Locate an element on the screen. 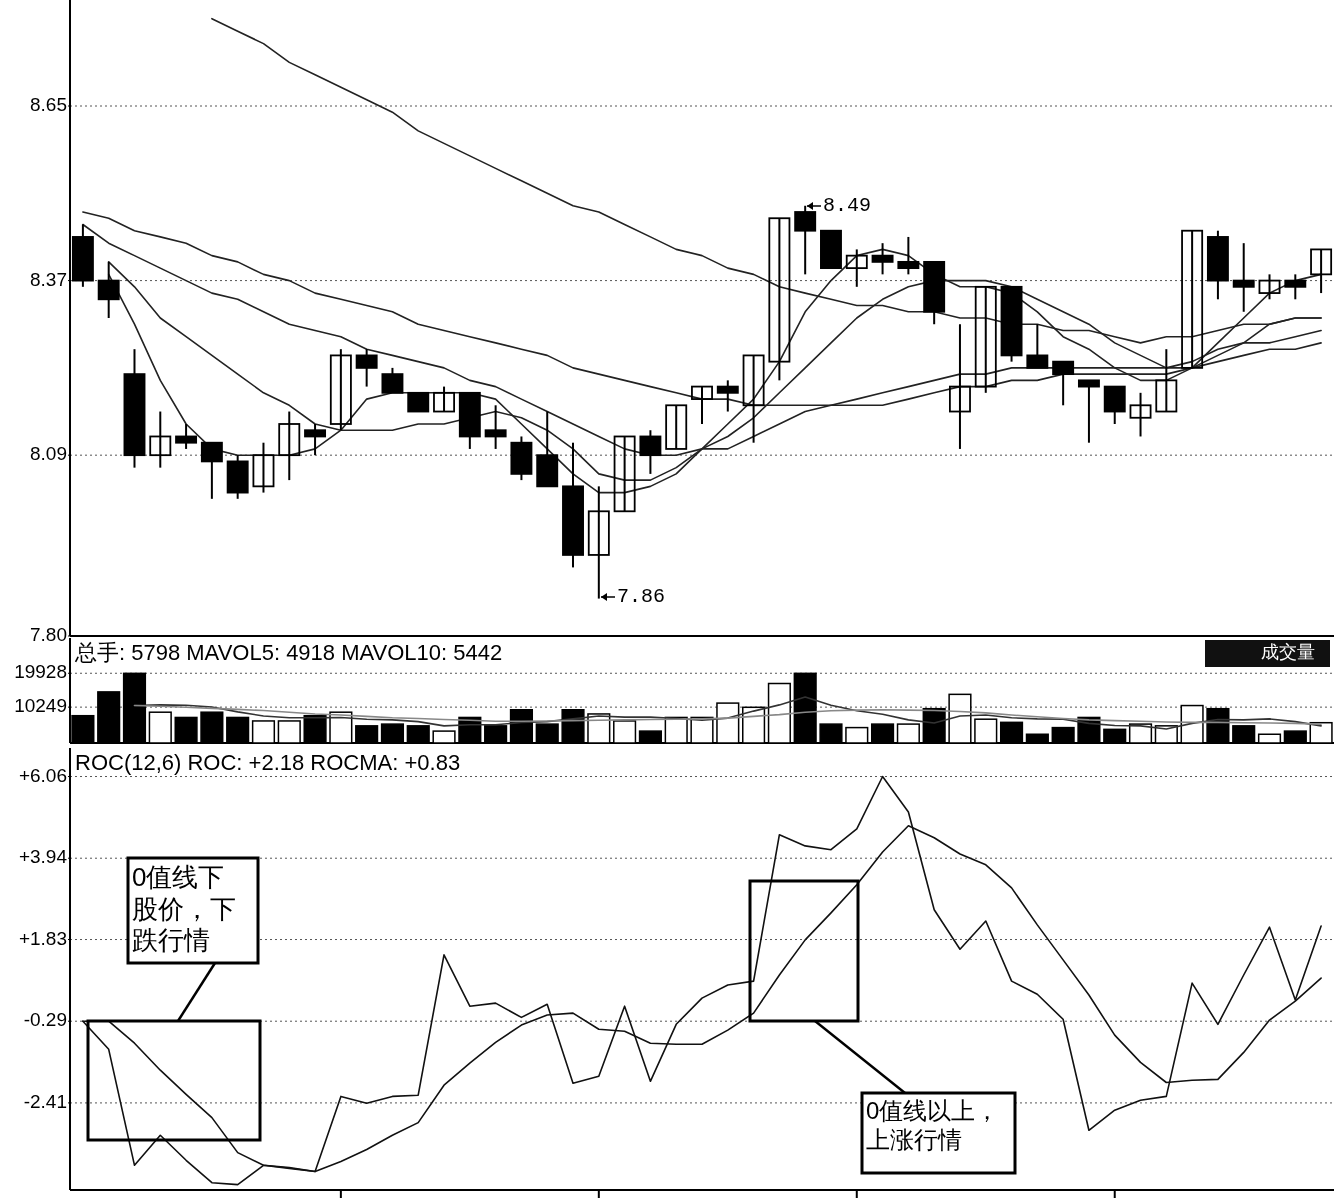 The height and width of the screenshot is (1202, 1334). y-tick-label: +3.94 is located at coordinates (43, 857).